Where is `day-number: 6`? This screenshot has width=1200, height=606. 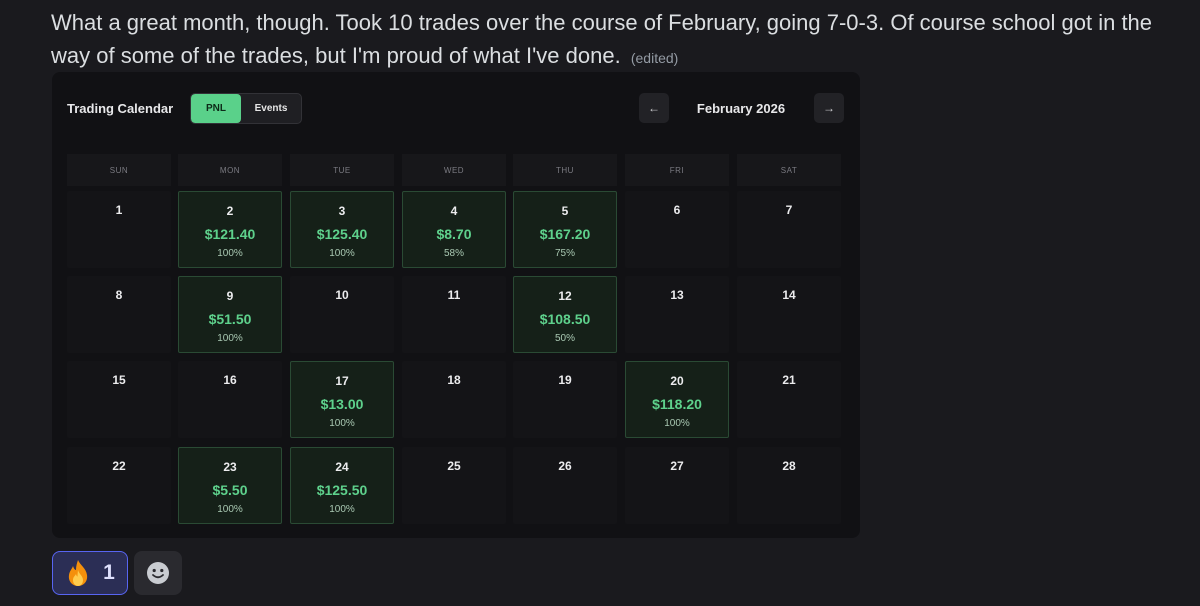
day-number: 6 is located at coordinates (677, 210).